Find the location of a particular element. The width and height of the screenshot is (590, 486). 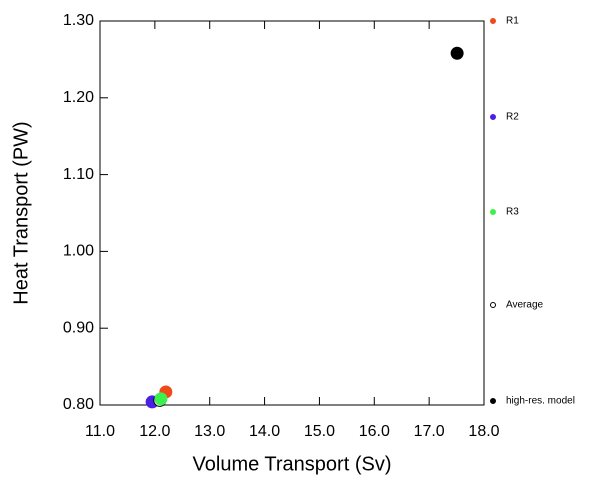

y-tick-label: 0.80 is located at coordinates (78, 404).